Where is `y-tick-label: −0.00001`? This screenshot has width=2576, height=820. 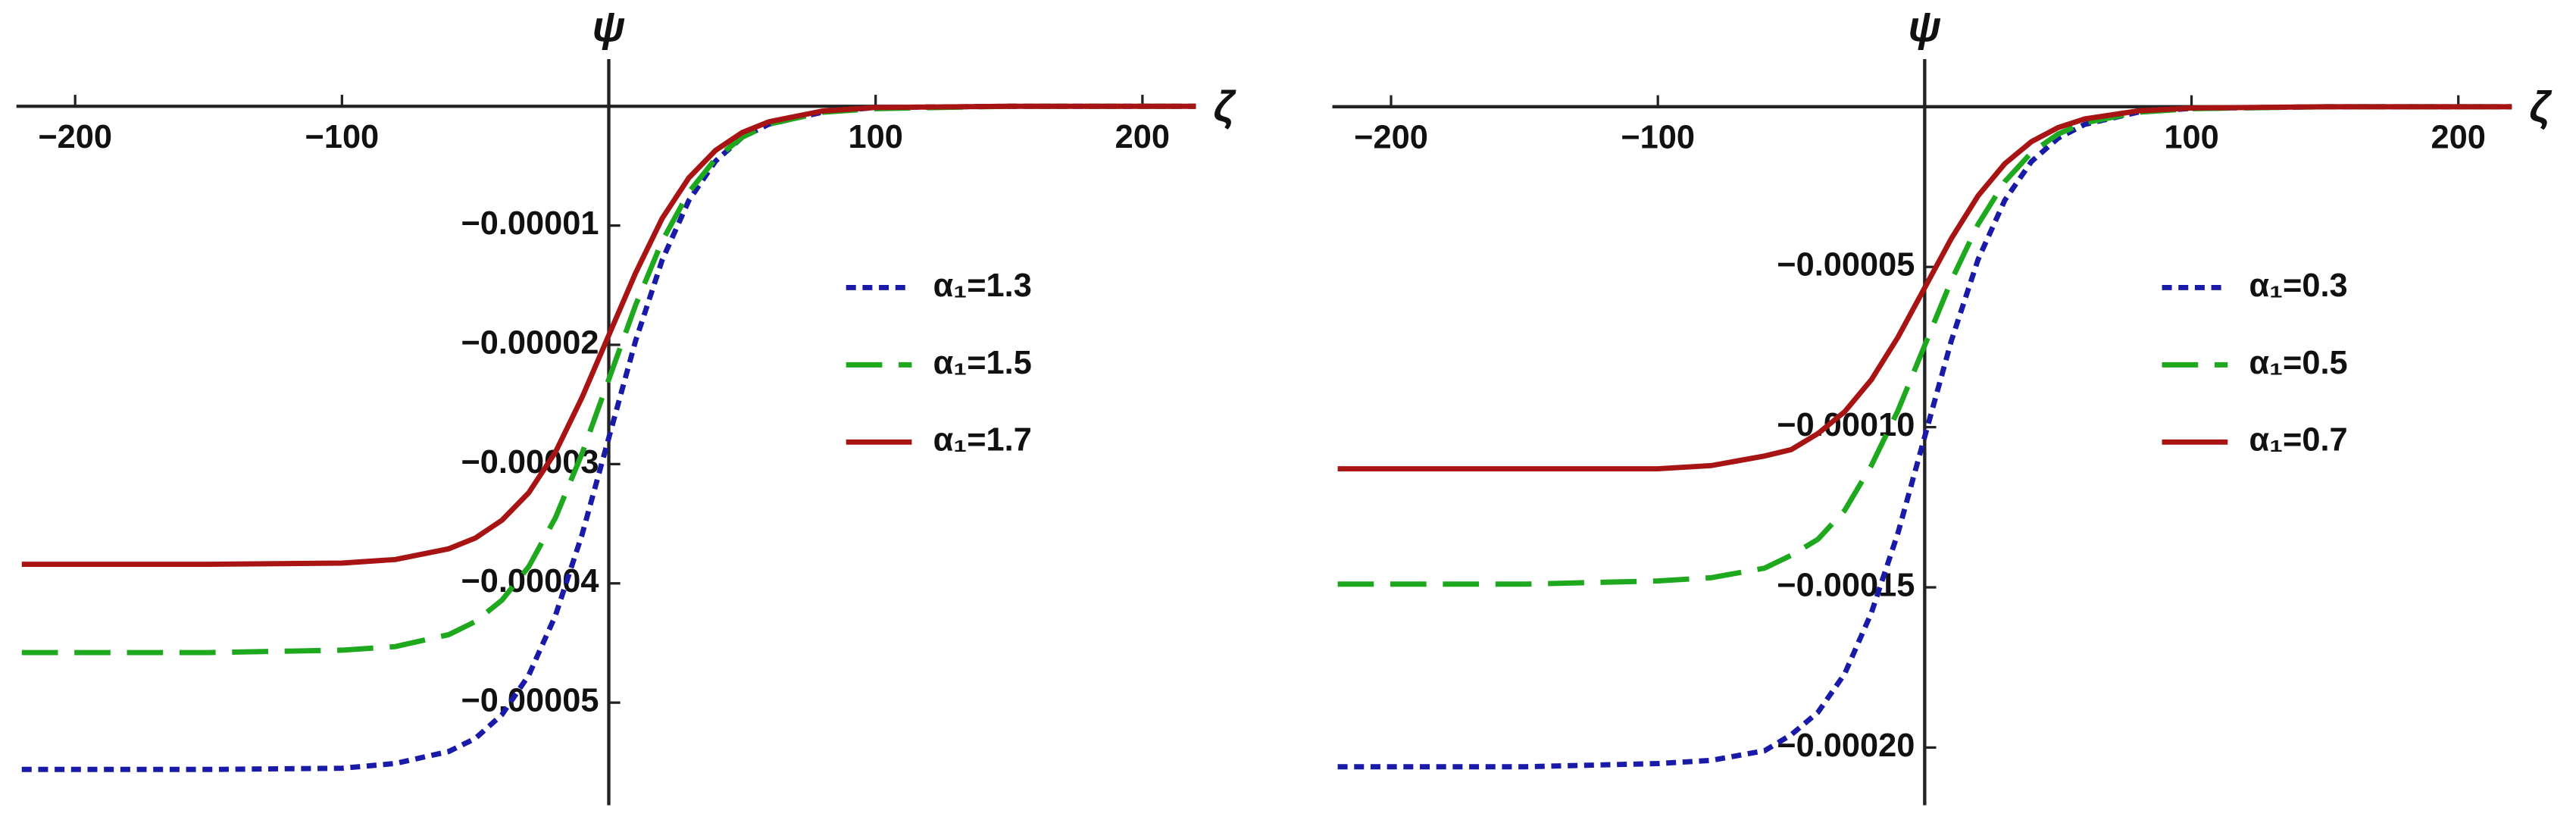 y-tick-label: −0.00001 is located at coordinates (530, 224).